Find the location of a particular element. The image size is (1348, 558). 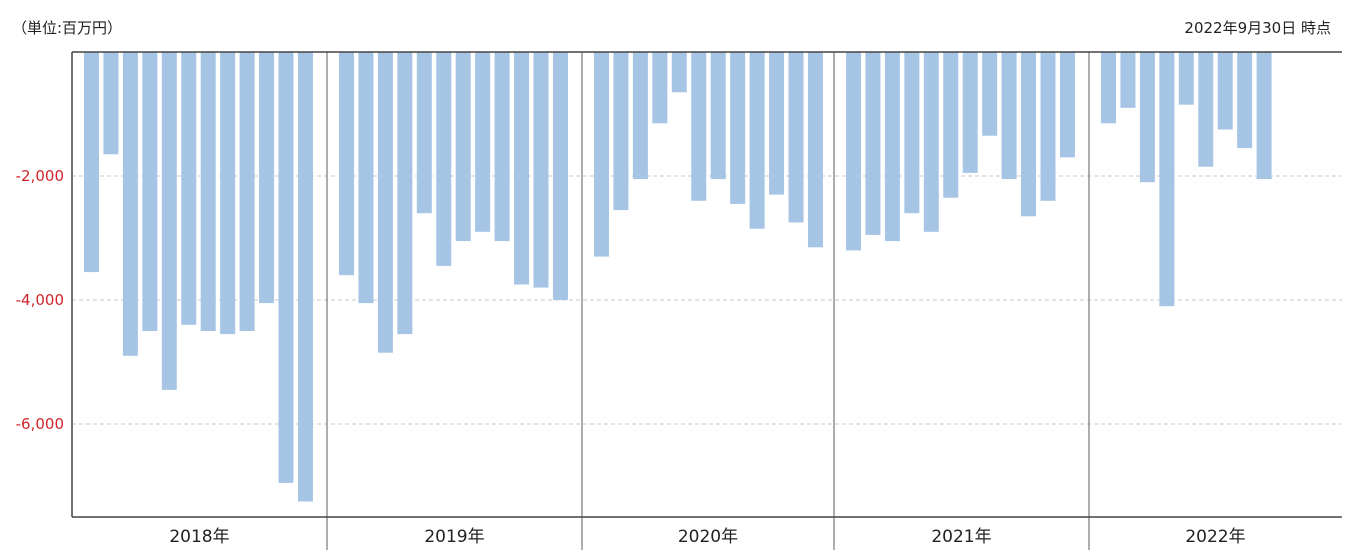

unit-label: （単位:百万円） is located at coordinates (67, 28).